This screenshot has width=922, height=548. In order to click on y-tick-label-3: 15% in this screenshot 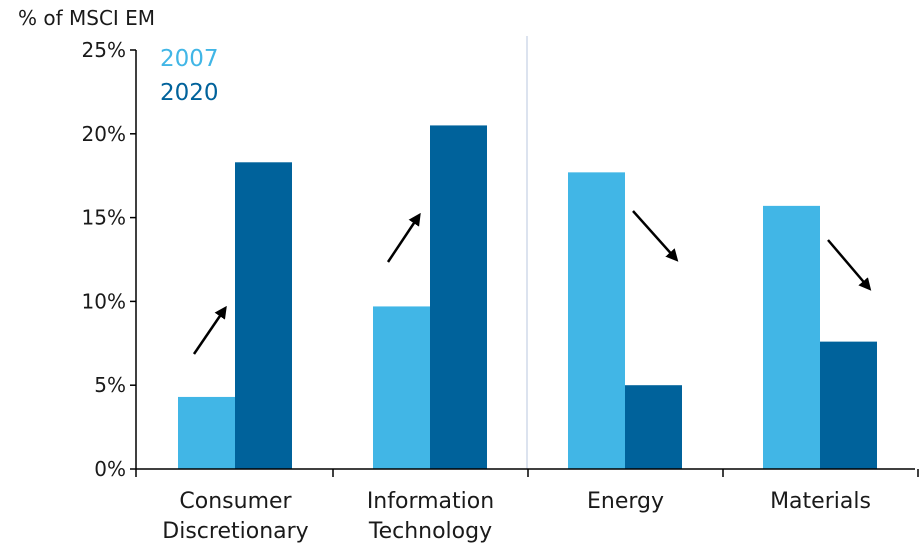, I will do `click(104, 218)`.